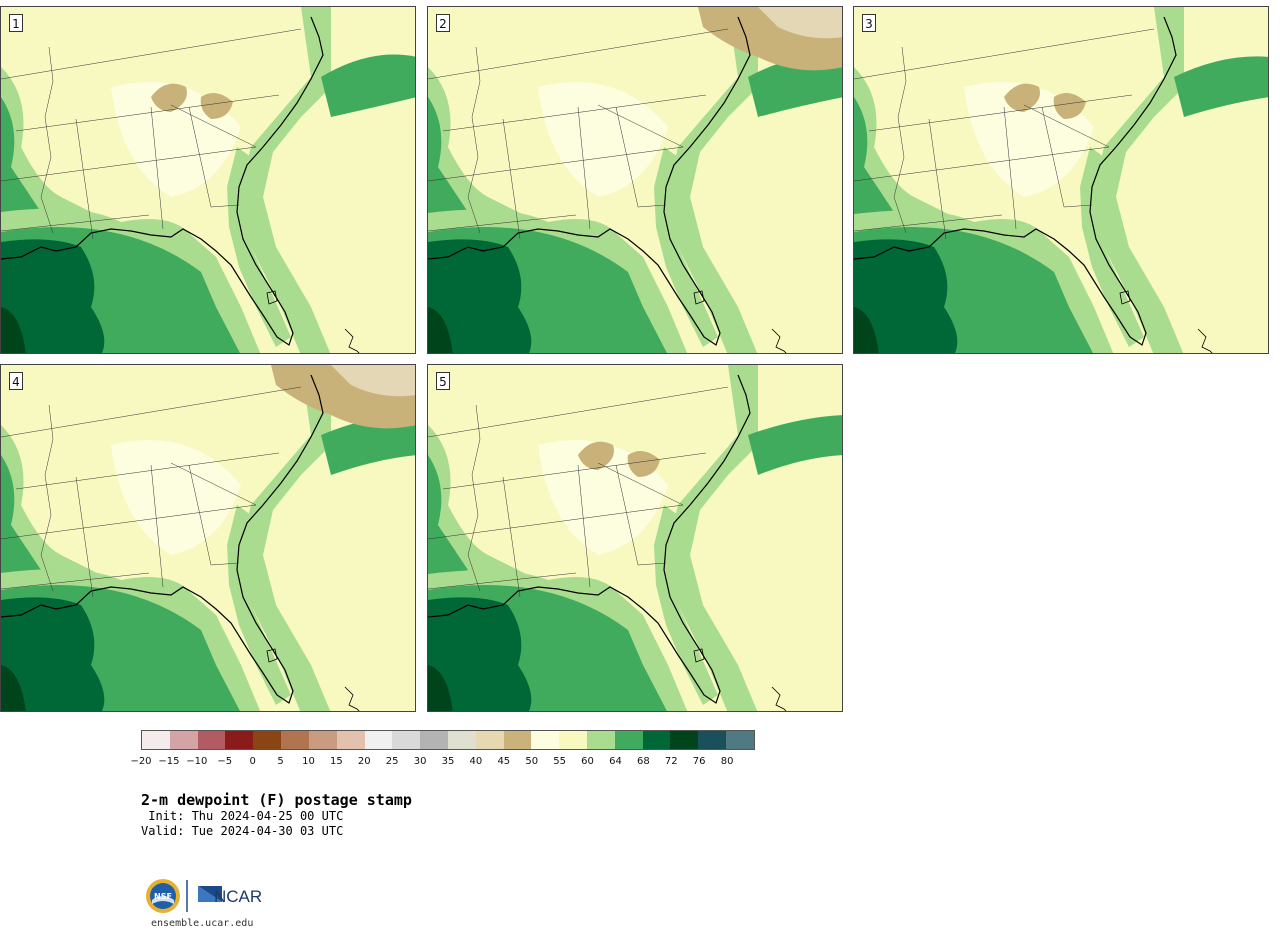  I want to click on init-time: Init: Thu 2024-04-25 00 UTC, so click(242, 816).